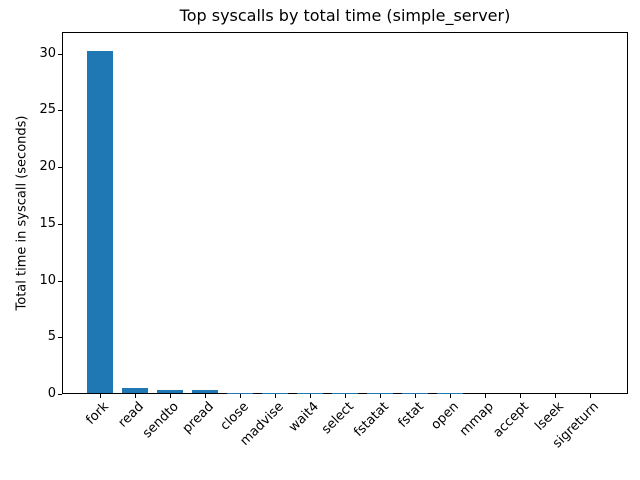  I want to click on bar-fork, so click(100, 222).